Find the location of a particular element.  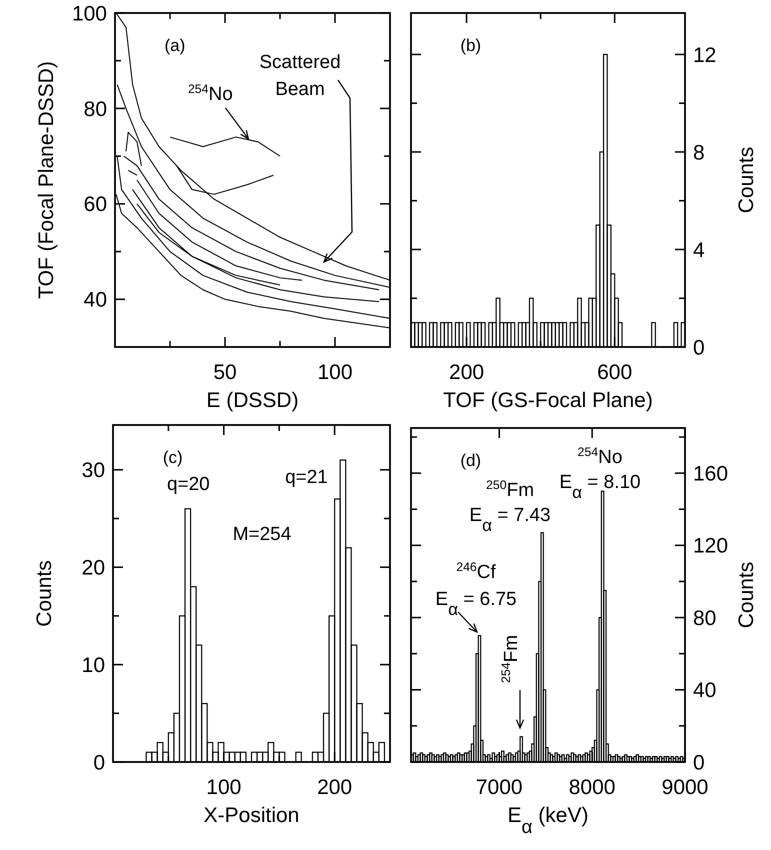

y-axis-title: Counts is located at coordinates (44, 593).